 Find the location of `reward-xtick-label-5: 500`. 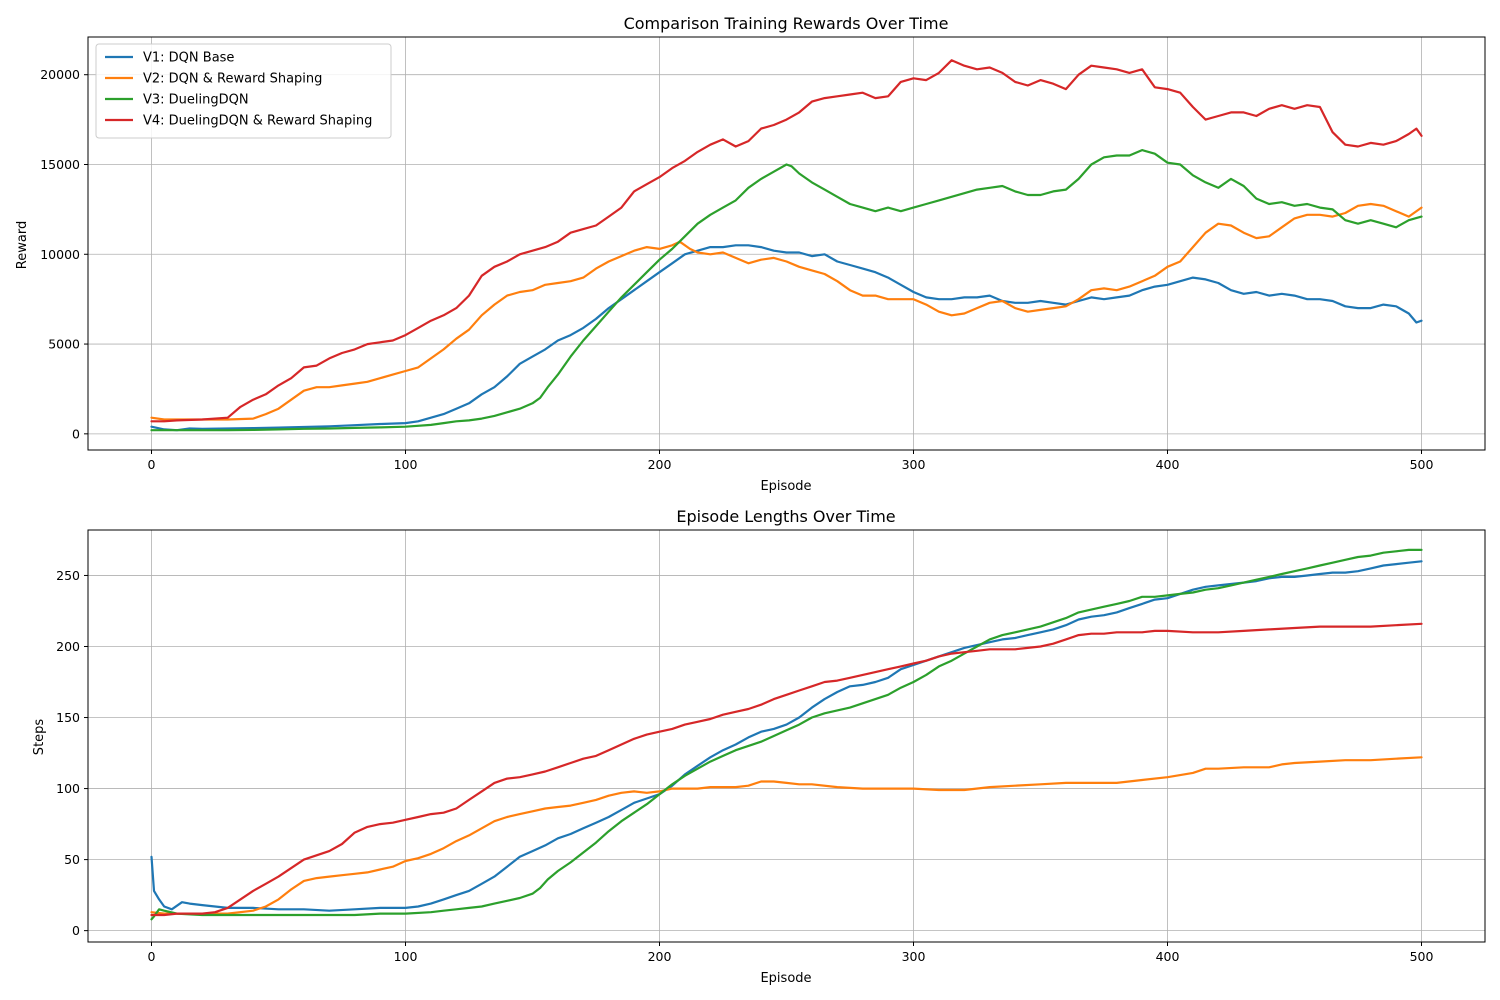

reward-xtick-label-5: 500 is located at coordinates (1422, 464).